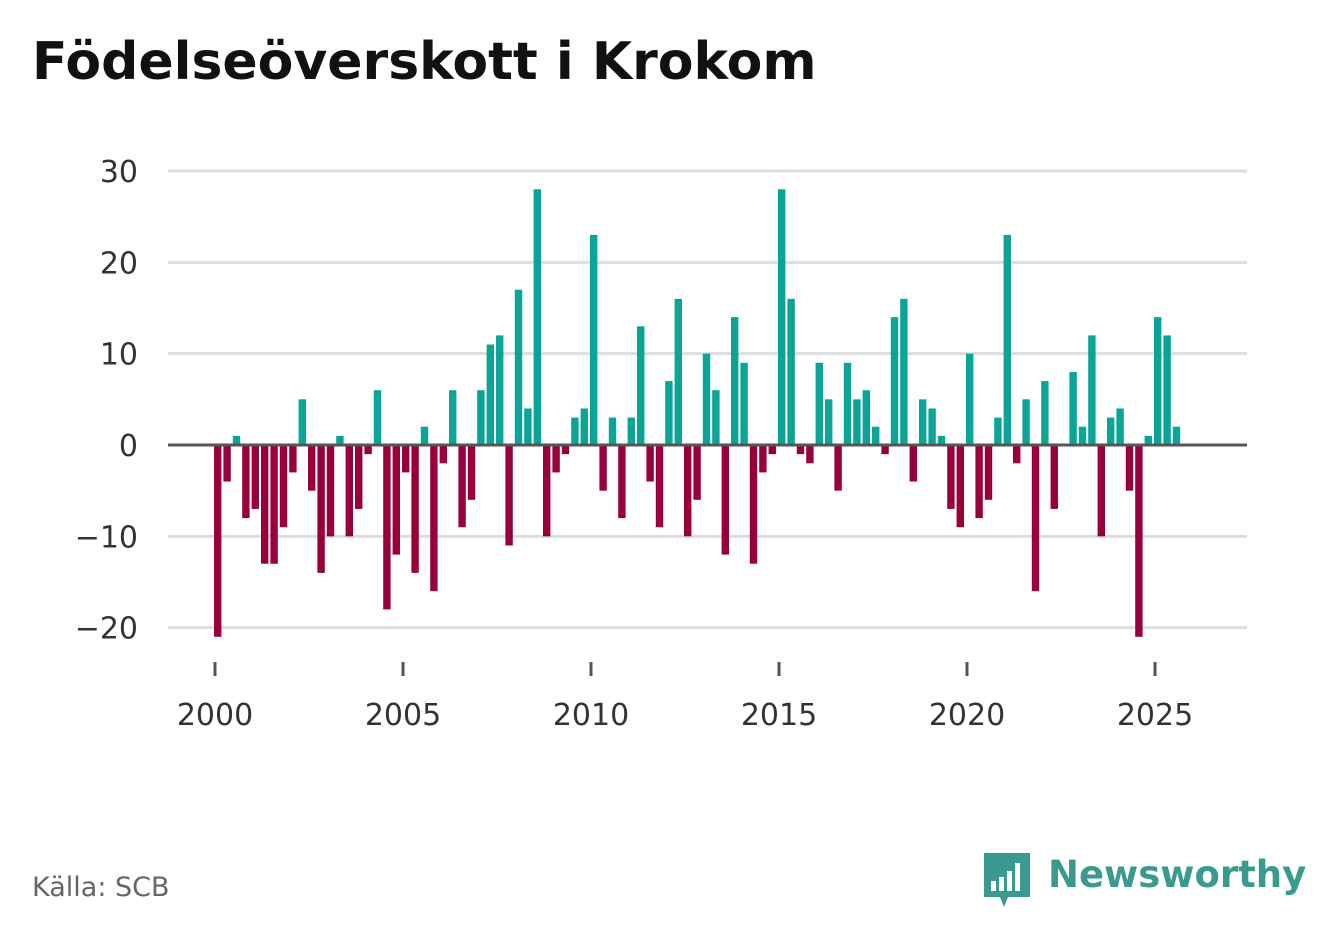 The width and height of the screenshot is (1322, 939). What do you see at coordinates (685, 697) in the screenshot?
I see `x-axis: 2000 2005 2010 2015 2020 2025` at bounding box center [685, 697].